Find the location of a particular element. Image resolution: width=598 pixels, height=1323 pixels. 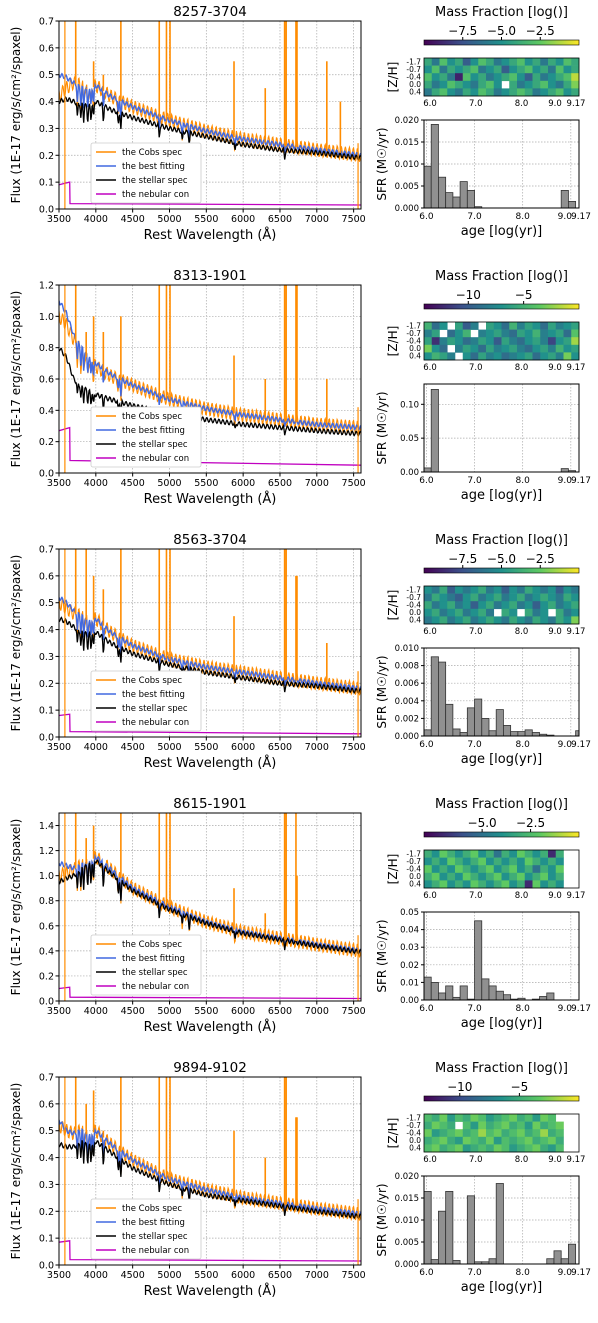

sfr-y-label: SFR (M☉/yr) is located at coordinates (382, 691).